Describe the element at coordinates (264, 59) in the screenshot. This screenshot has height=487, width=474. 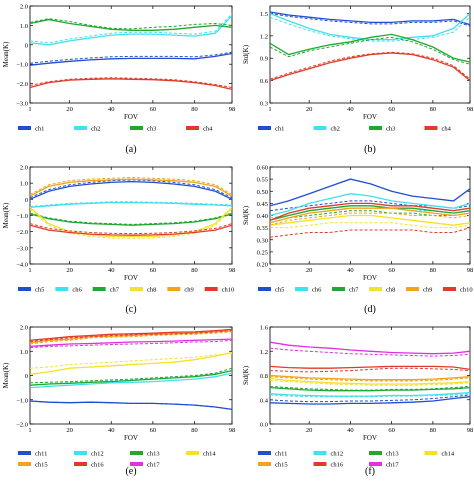
I see `y-tick-label: 0.9` at that location.